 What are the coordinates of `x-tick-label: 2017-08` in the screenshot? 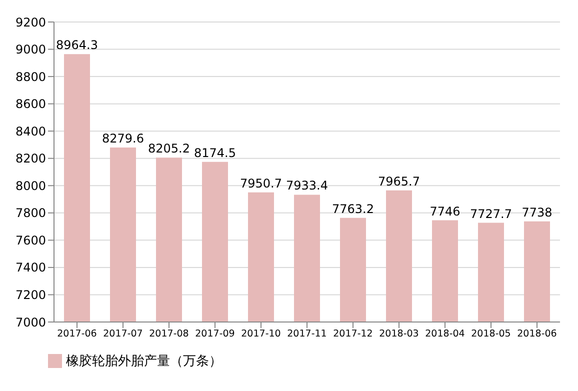 It's located at (169, 334).